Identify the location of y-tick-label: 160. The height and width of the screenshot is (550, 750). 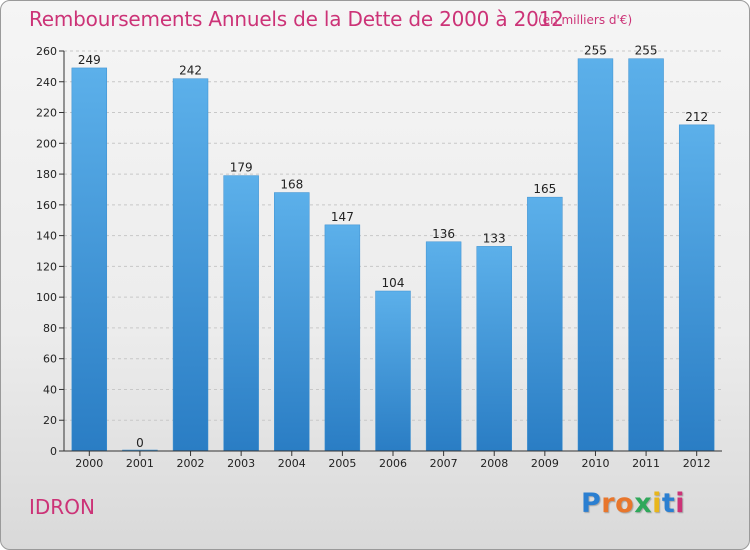
(46, 205).